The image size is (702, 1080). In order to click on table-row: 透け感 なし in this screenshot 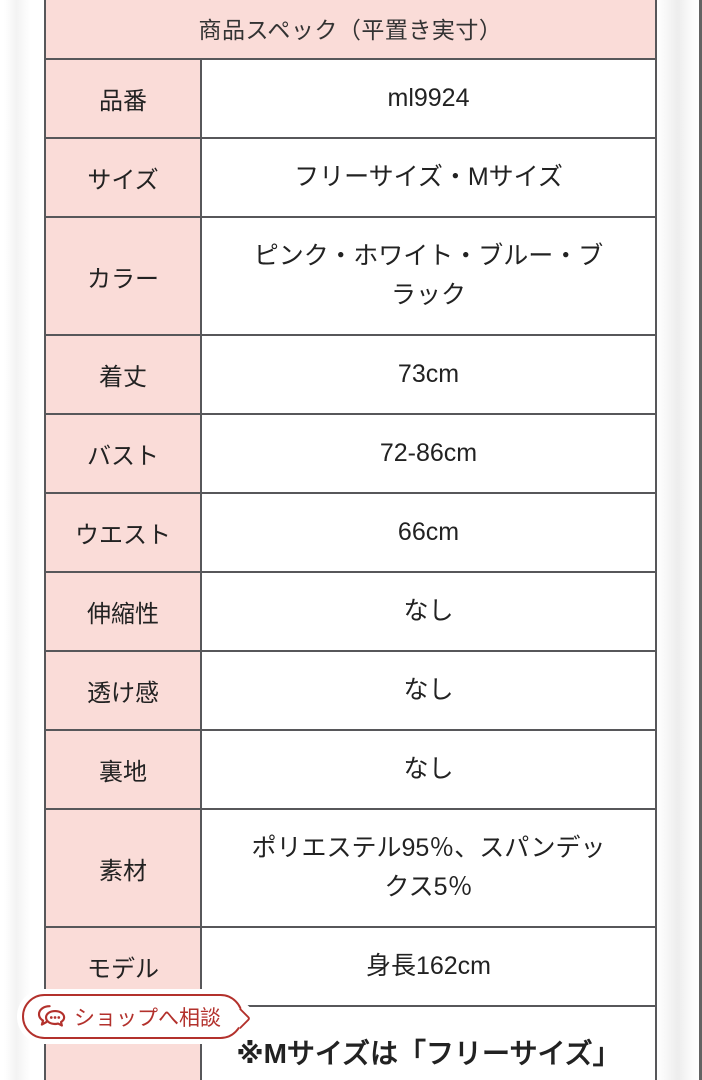, I will do `click(350, 689)`.